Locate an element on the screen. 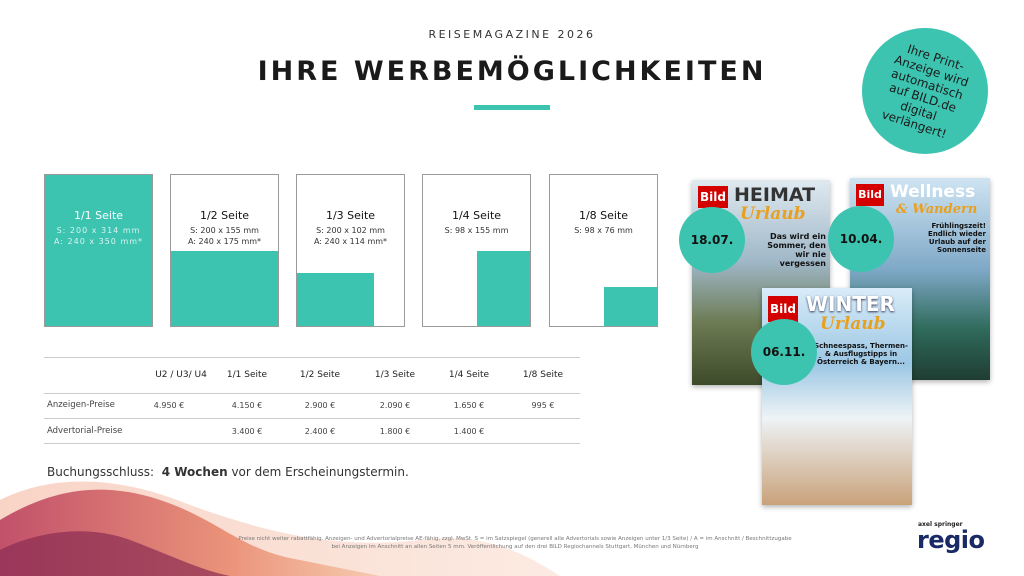 This screenshot has width=1024, height=576. format-dims: A: 240 x 350 mm* is located at coordinates (98, 241).